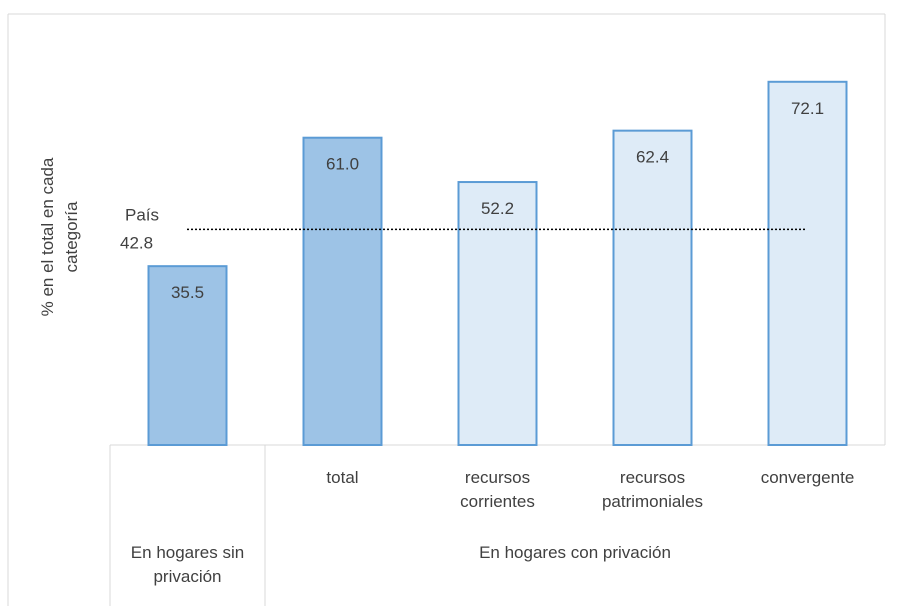 The image size is (899, 606). Describe the element at coordinates (807, 477) in the screenshot. I see `x-tick-label: convergente` at that location.